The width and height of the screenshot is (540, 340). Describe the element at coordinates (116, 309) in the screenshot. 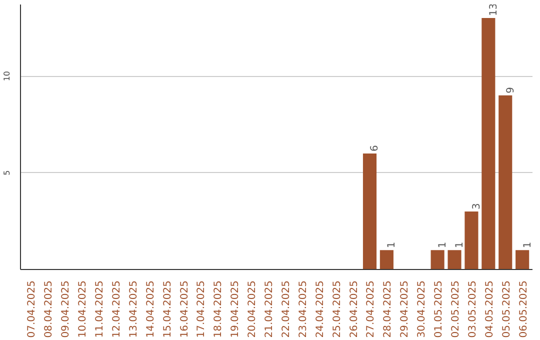

I see `x-tick-label: 12.04.2025` at that location.